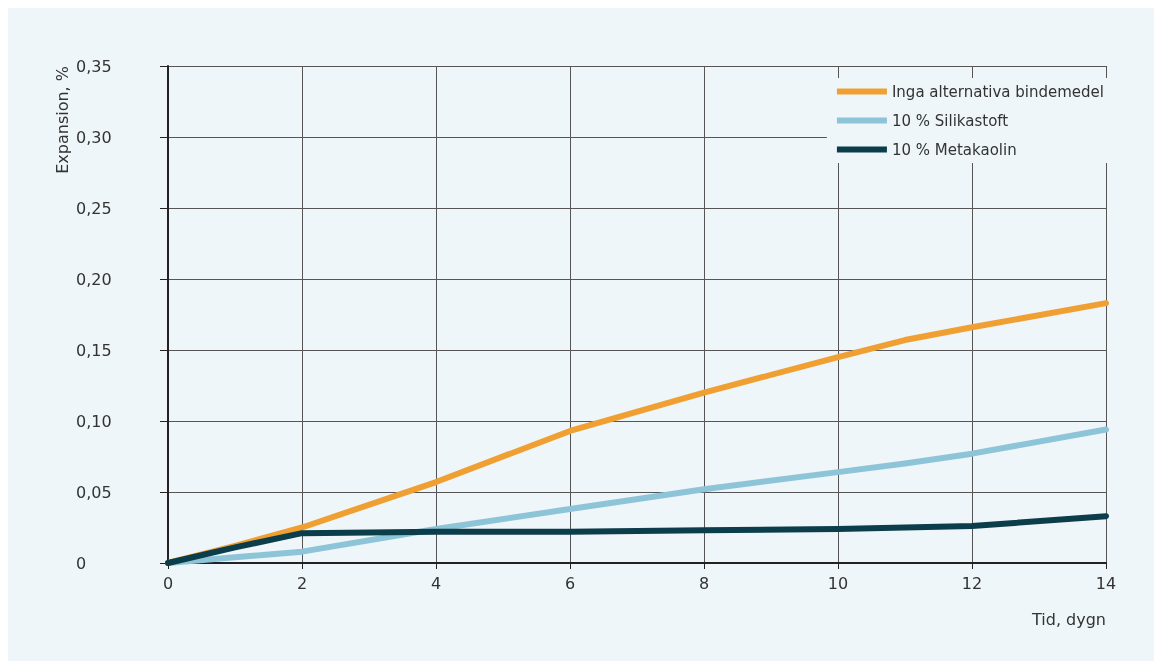 Image resolution: width=1162 pixels, height=669 pixels. I want to click on y-tick-label: 0,15, so click(94, 350).